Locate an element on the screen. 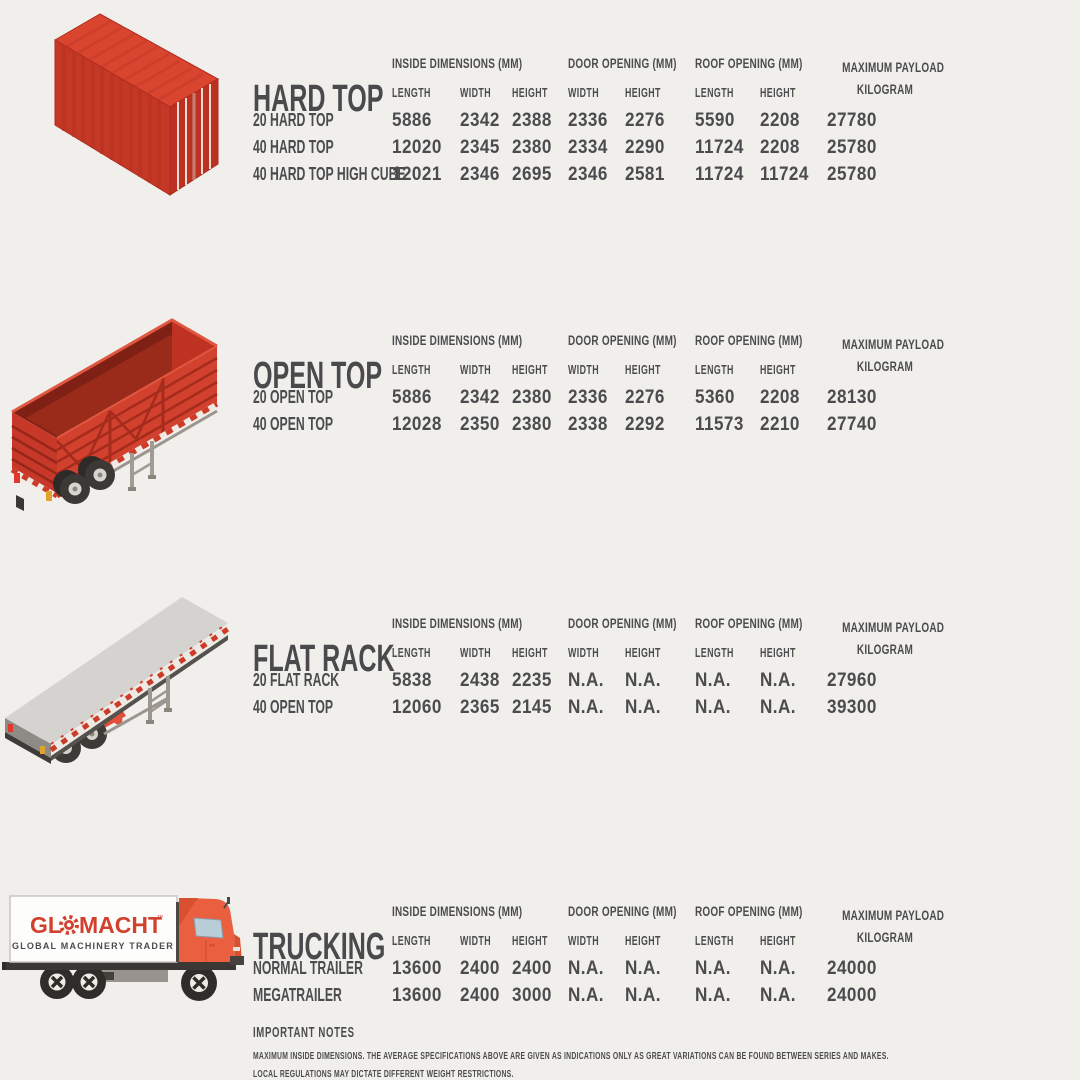  flat-rack-illustration is located at coordinates (125, 688).